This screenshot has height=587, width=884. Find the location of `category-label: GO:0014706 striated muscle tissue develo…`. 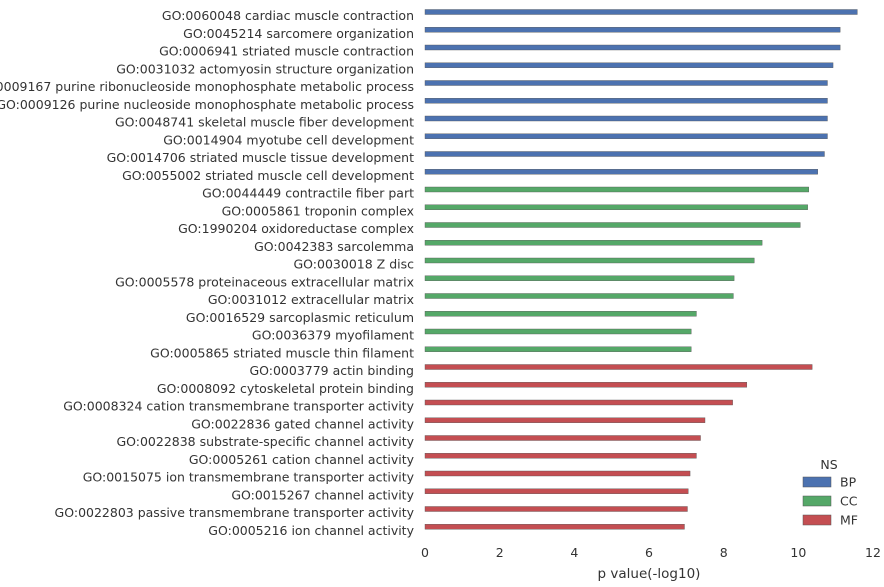

category-label: GO:0014706 striated muscle tissue develo… is located at coordinates (261, 157).